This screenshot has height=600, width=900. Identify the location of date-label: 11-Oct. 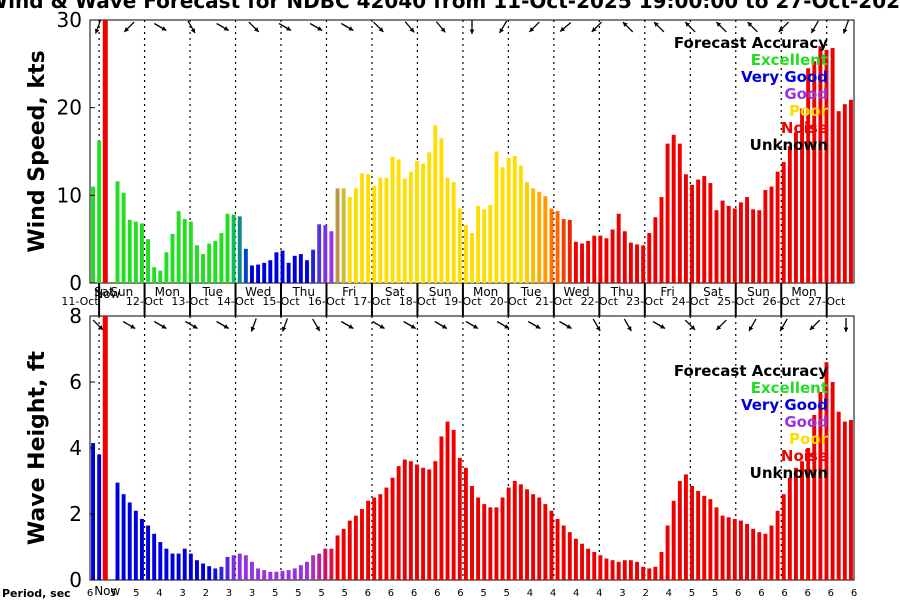
(80, 301).